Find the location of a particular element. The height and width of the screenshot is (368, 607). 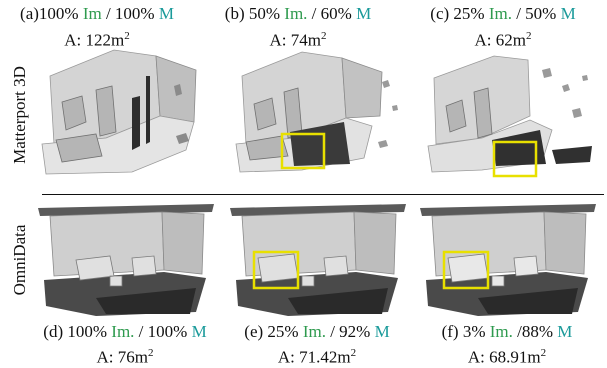

caption-c: (c) 25% Im. / 50% M is located at coordinates (503, 14).